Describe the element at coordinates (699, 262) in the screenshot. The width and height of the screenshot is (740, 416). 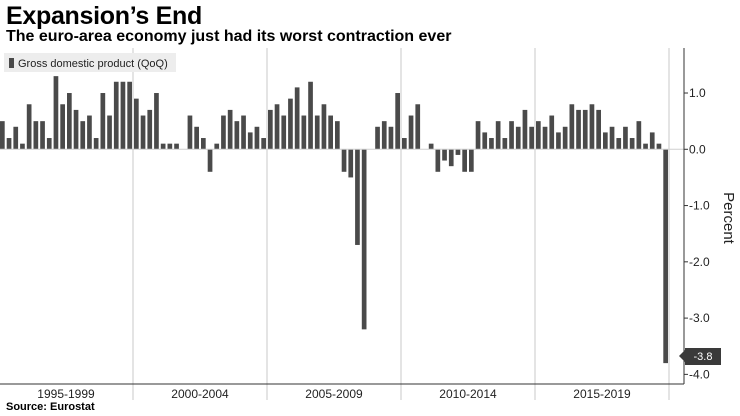
I see `y-tick-label: -2.0` at that location.